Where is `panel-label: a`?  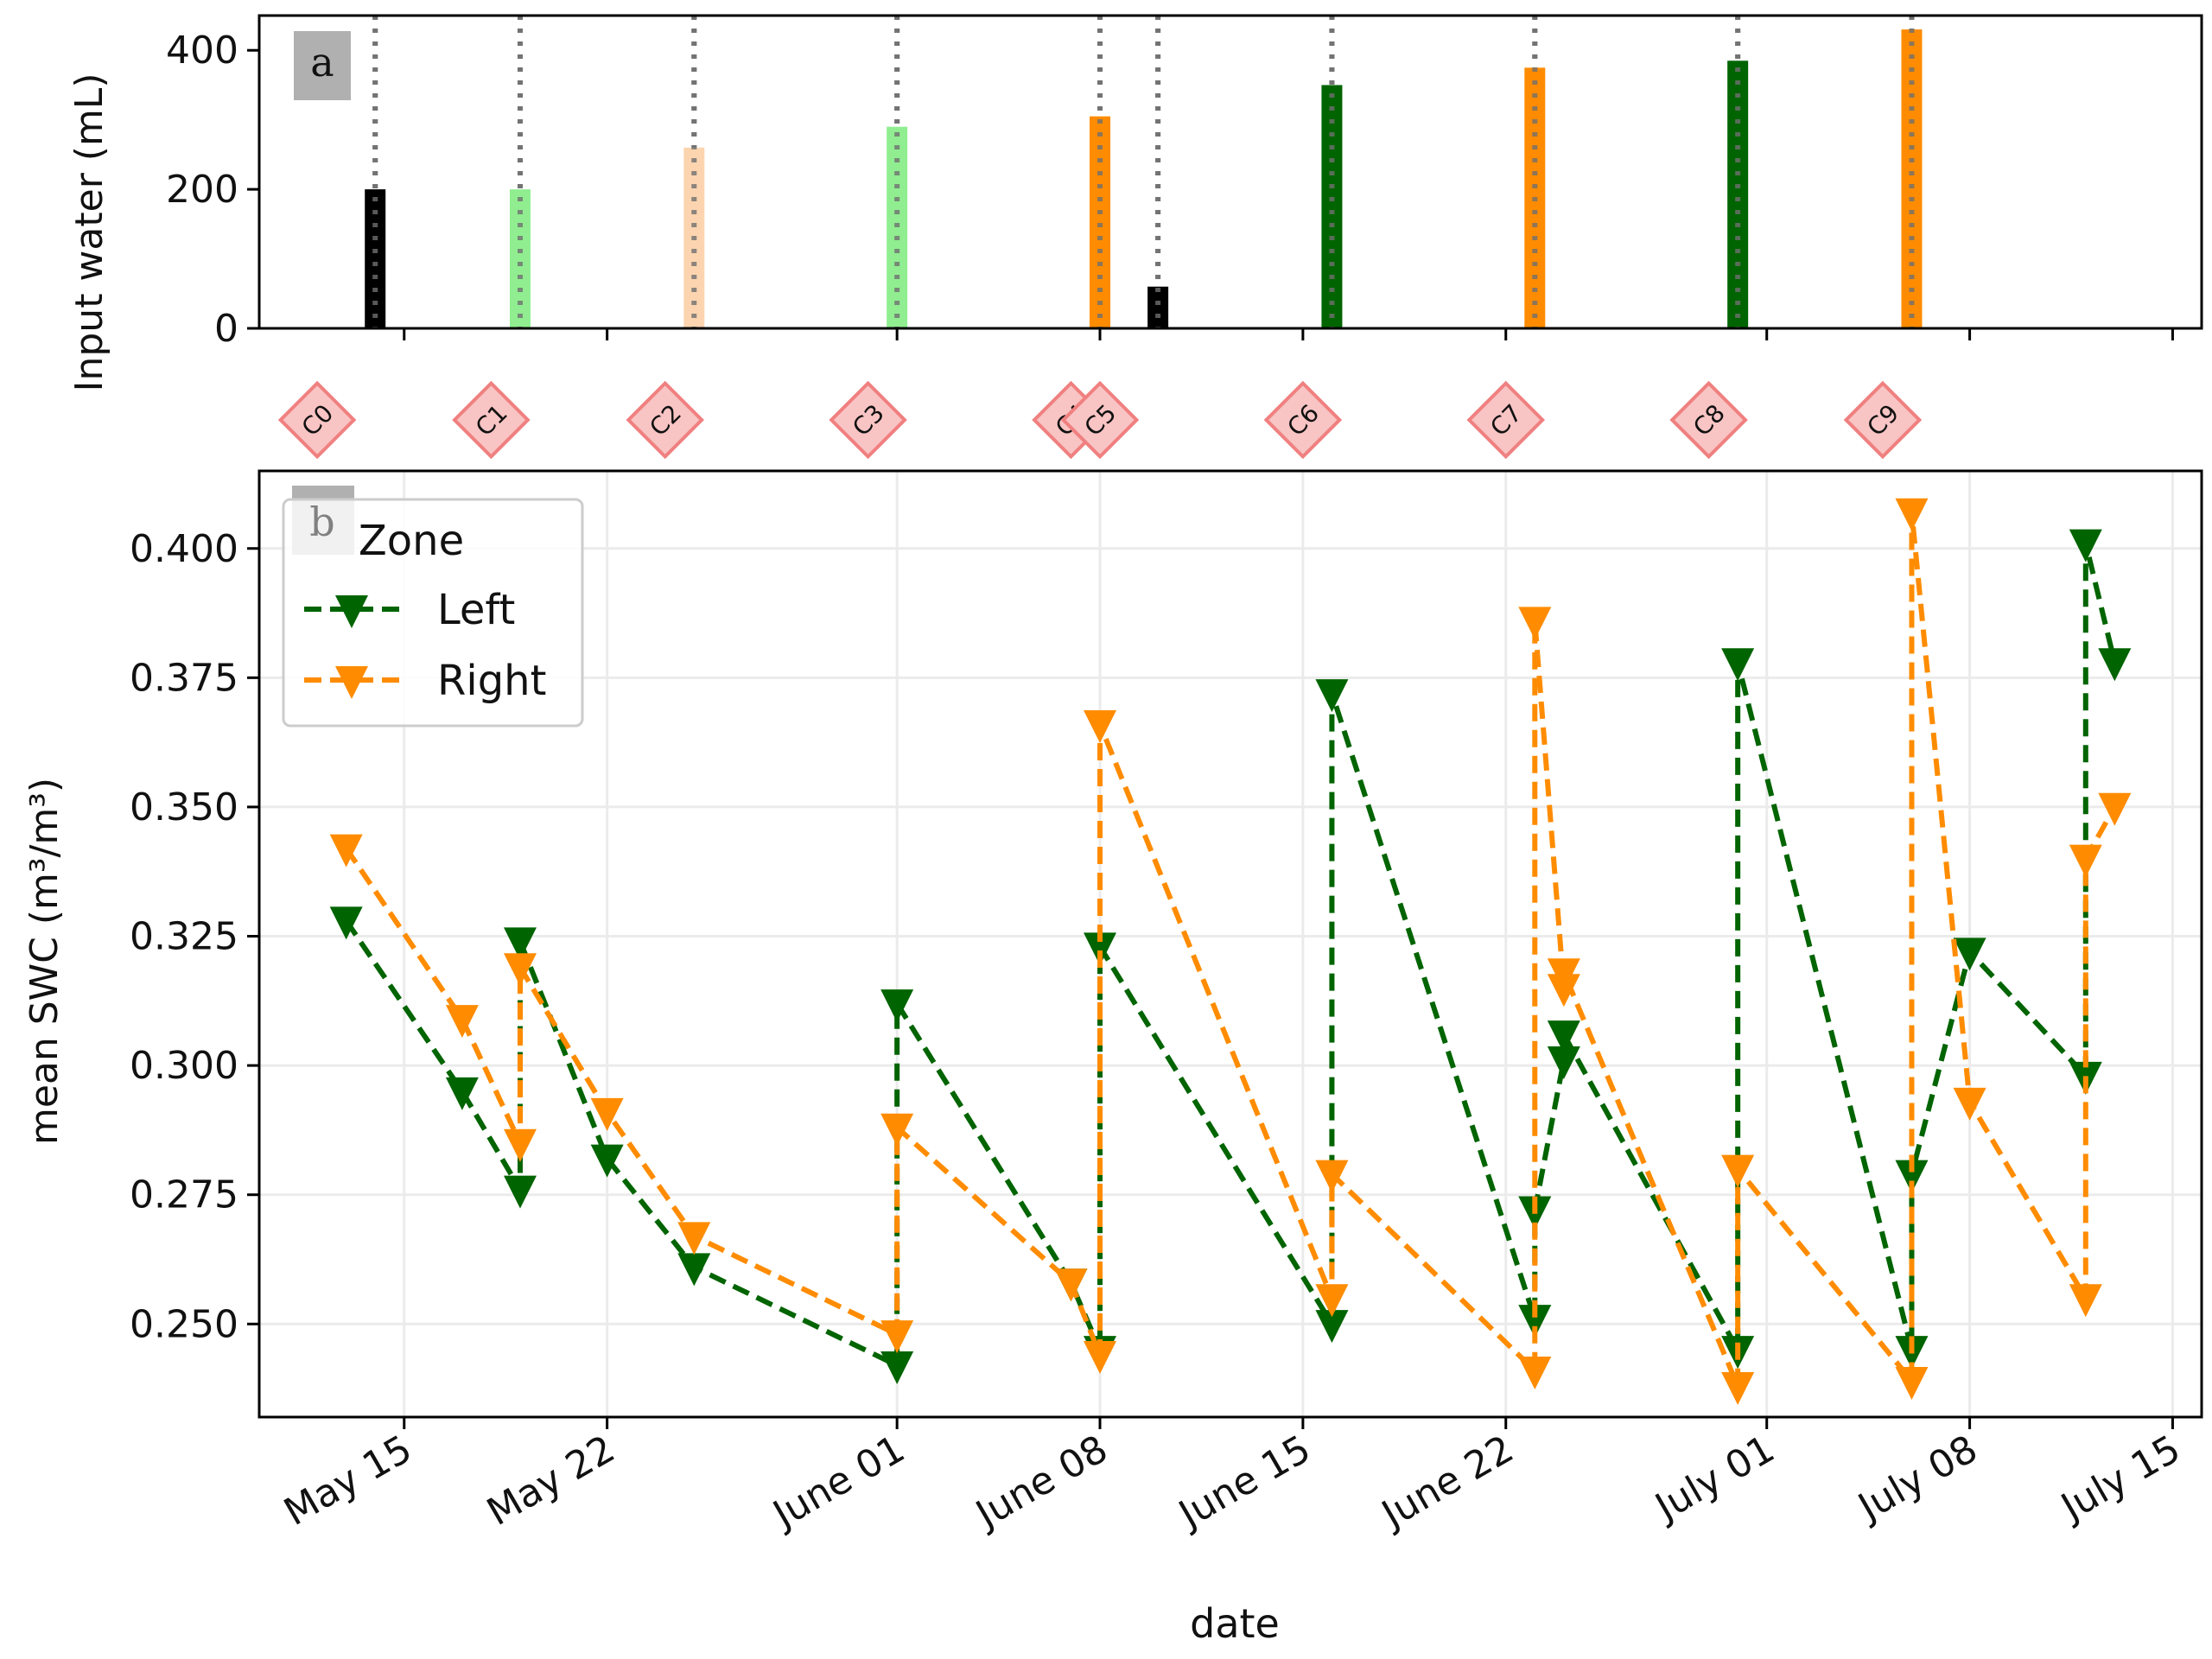 panel-label: a is located at coordinates (322, 62).